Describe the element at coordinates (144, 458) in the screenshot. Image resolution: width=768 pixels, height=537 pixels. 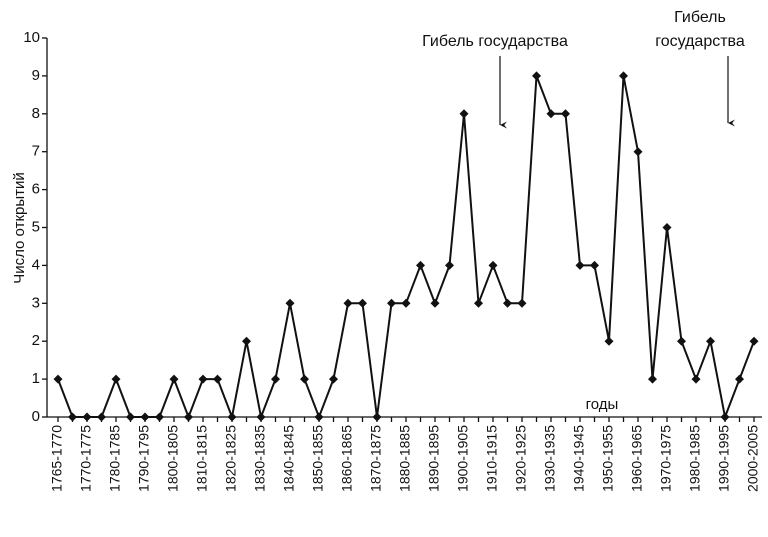
I see `x-tick-label: 1790-1795` at that location.